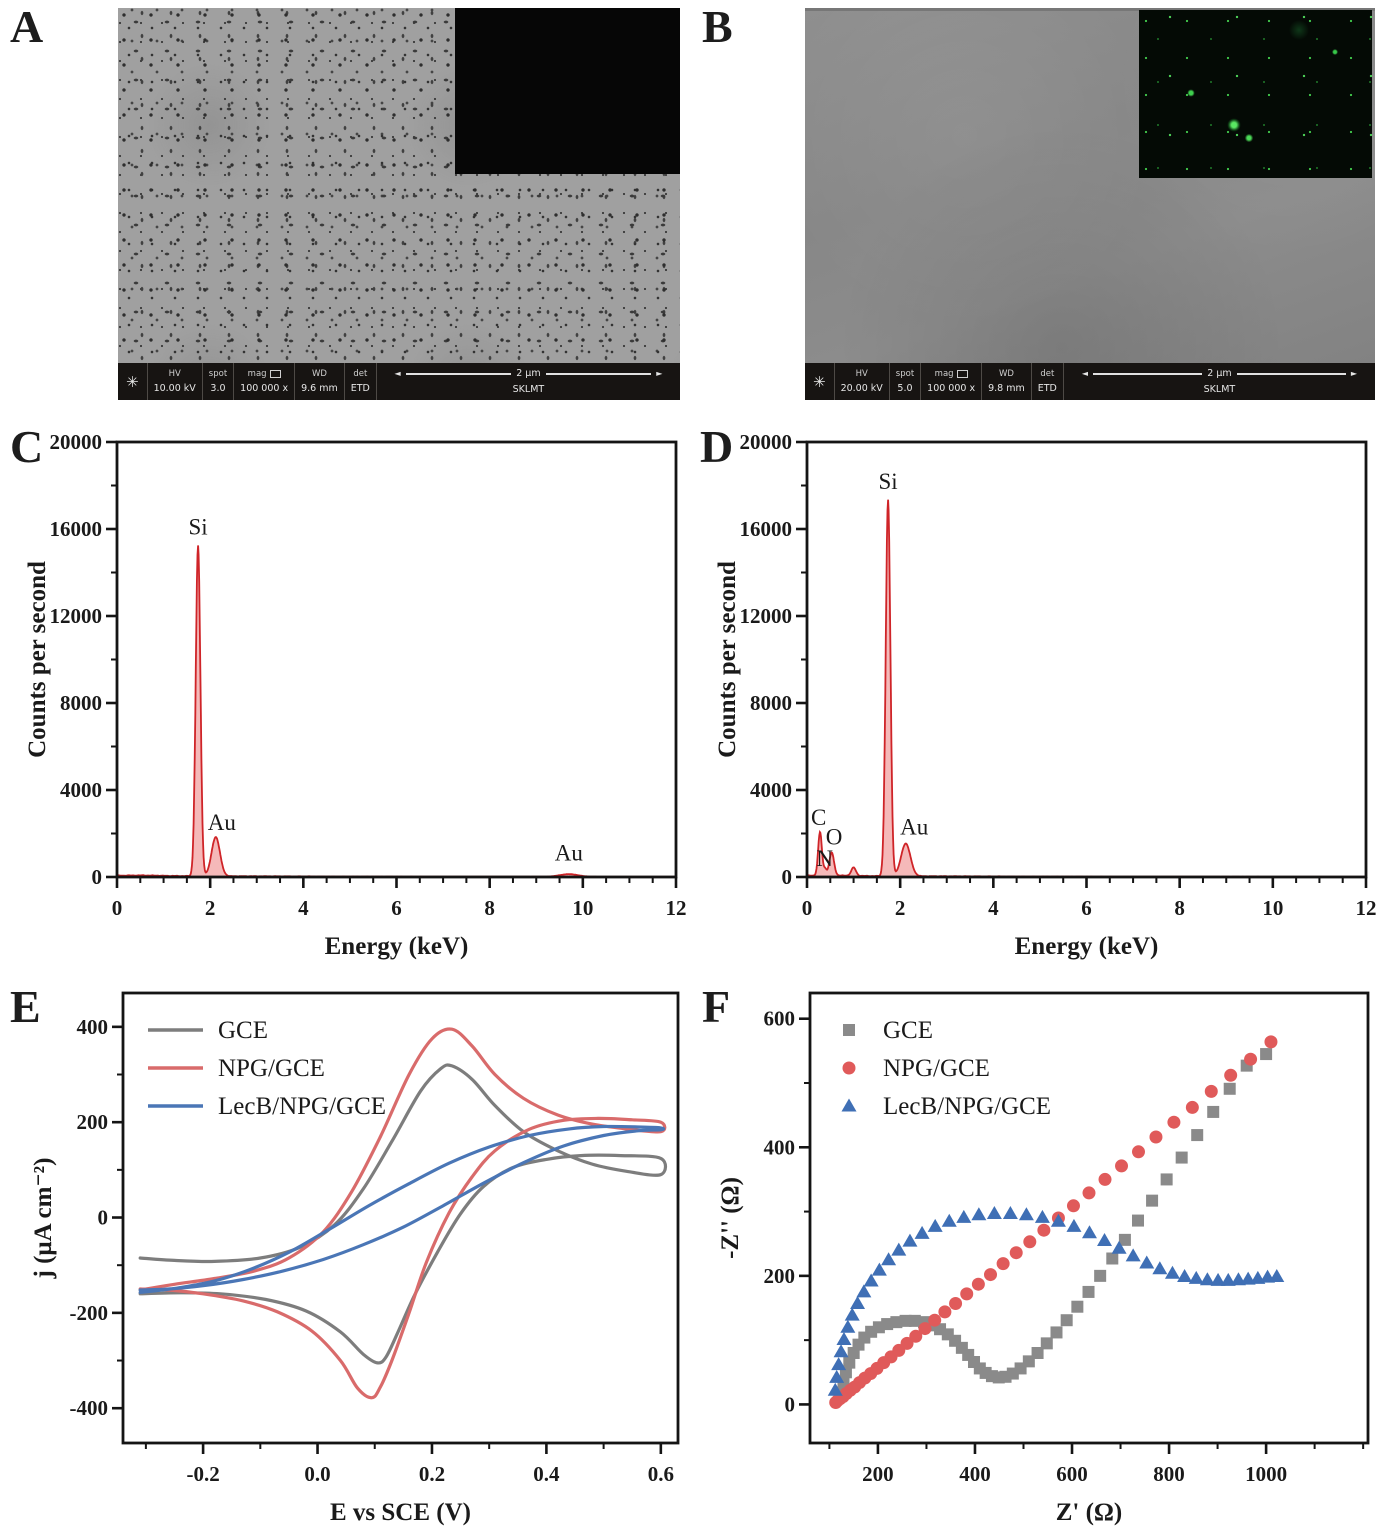  What do you see at coordinates (1255, 94) in the screenshot?
I see `sem-b-fluorescence-inset` at bounding box center [1255, 94].